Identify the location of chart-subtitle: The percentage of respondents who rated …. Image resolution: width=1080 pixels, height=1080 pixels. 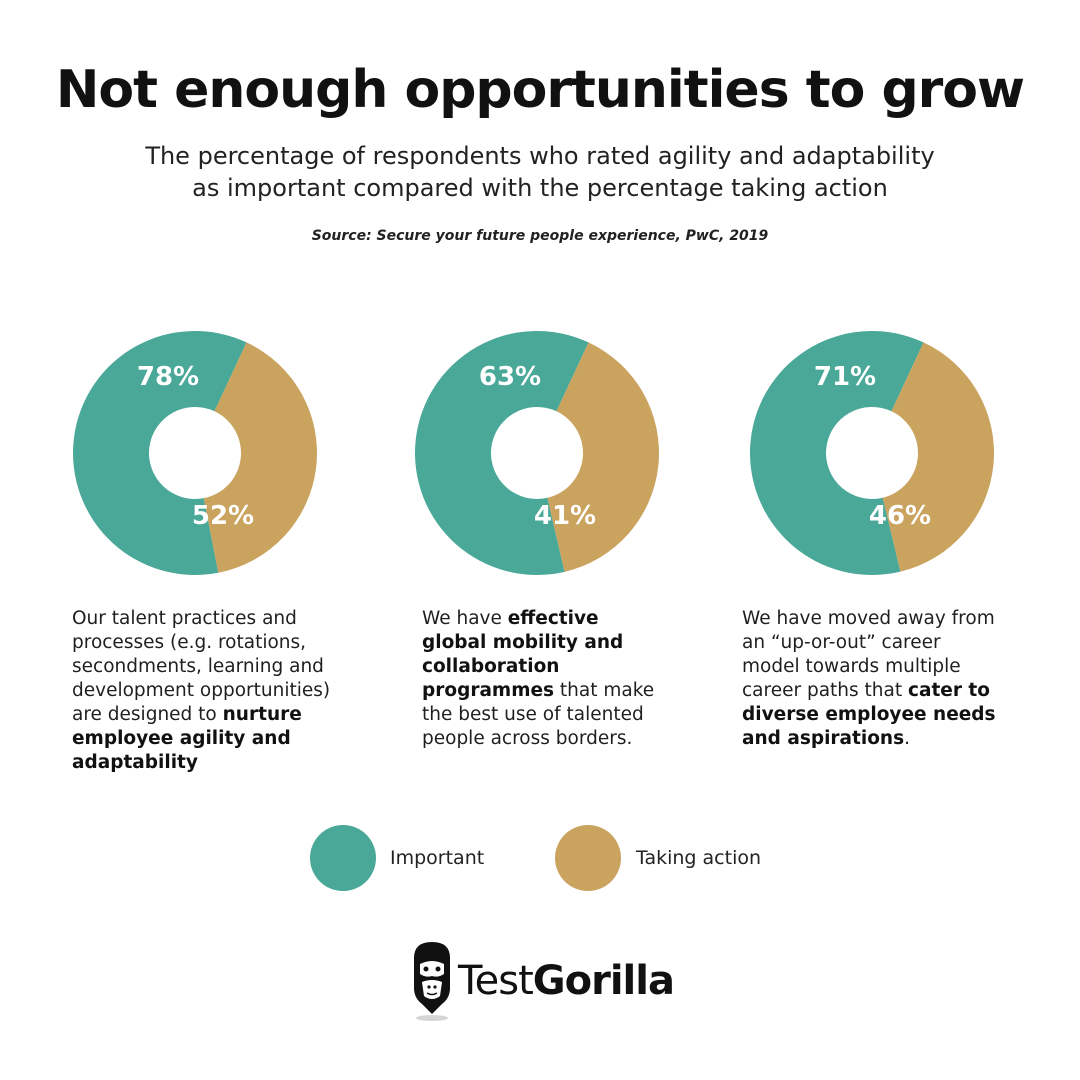
(540, 172).